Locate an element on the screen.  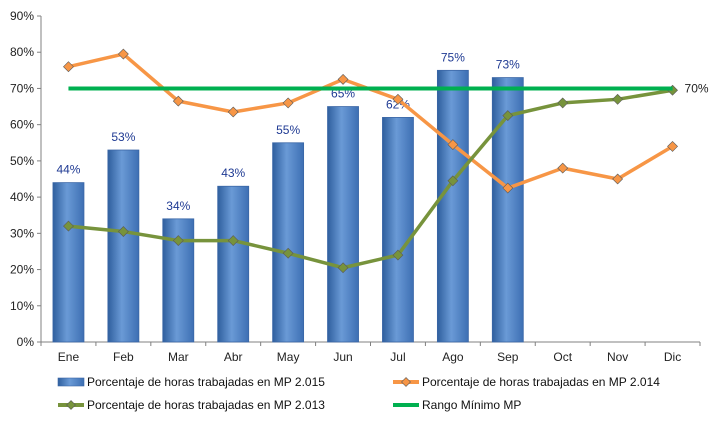
x-tick-label: Jun is located at coordinates (342, 357).